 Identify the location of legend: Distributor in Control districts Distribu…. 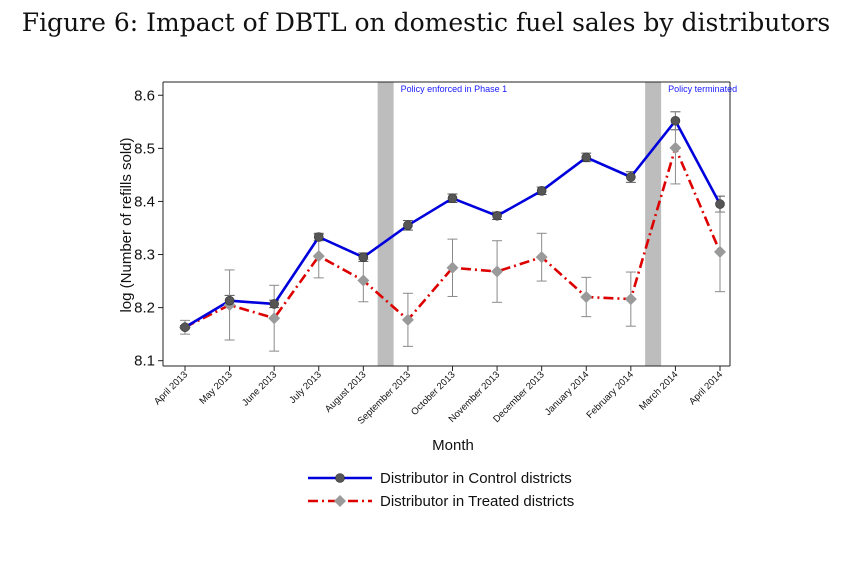
(441, 490).